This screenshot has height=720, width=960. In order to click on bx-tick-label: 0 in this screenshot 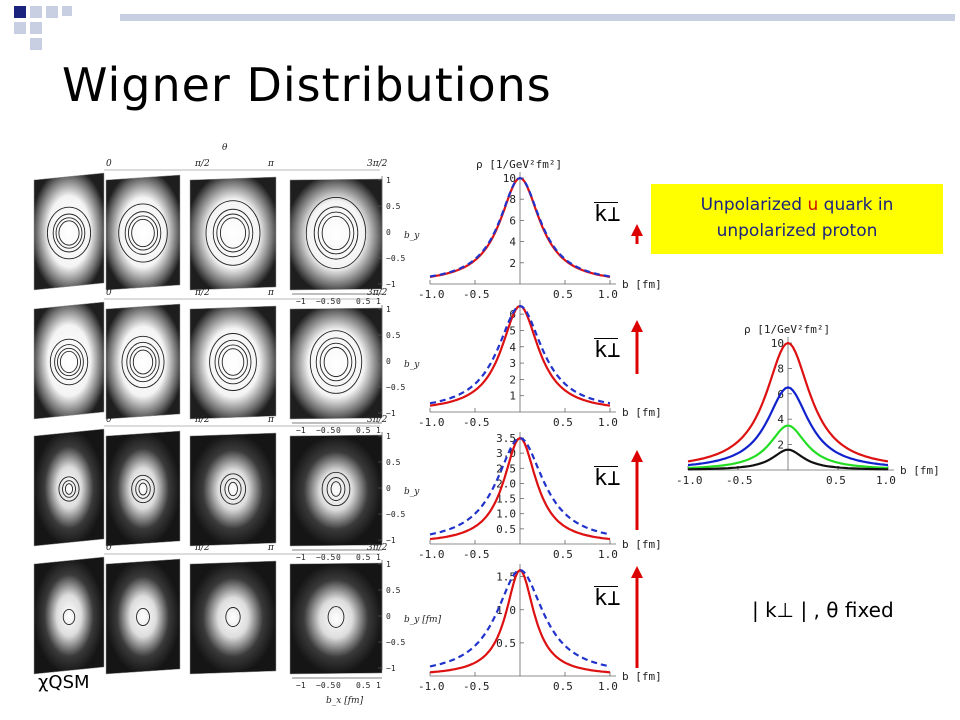, I will do `click(338, 557)`.